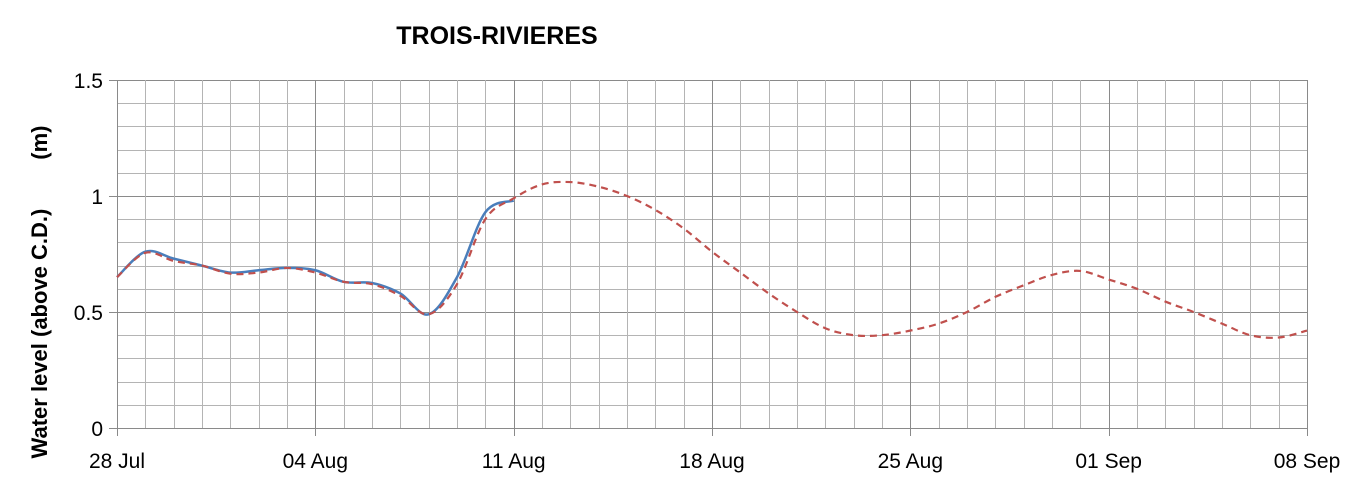 Image resolution: width=1361 pixels, height=489 pixels. I want to click on y-tick-label: 1.5, so click(88, 81).